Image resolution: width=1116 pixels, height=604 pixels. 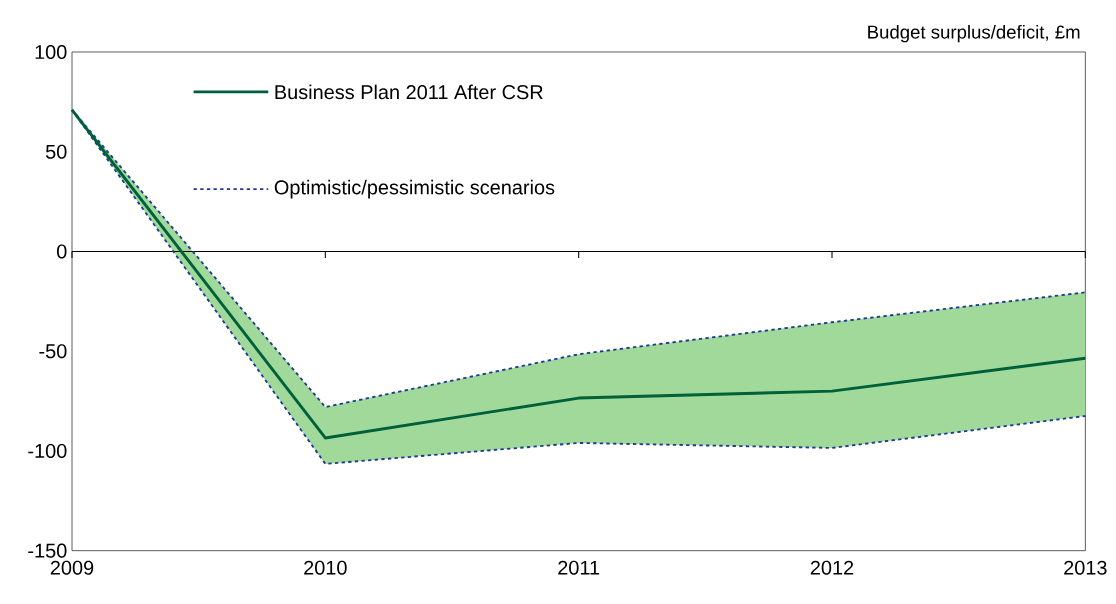 What do you see at coordinates (47, 550) in the screenshot?
I see `y-tick-label: -150` at bounding box center [47, 550].